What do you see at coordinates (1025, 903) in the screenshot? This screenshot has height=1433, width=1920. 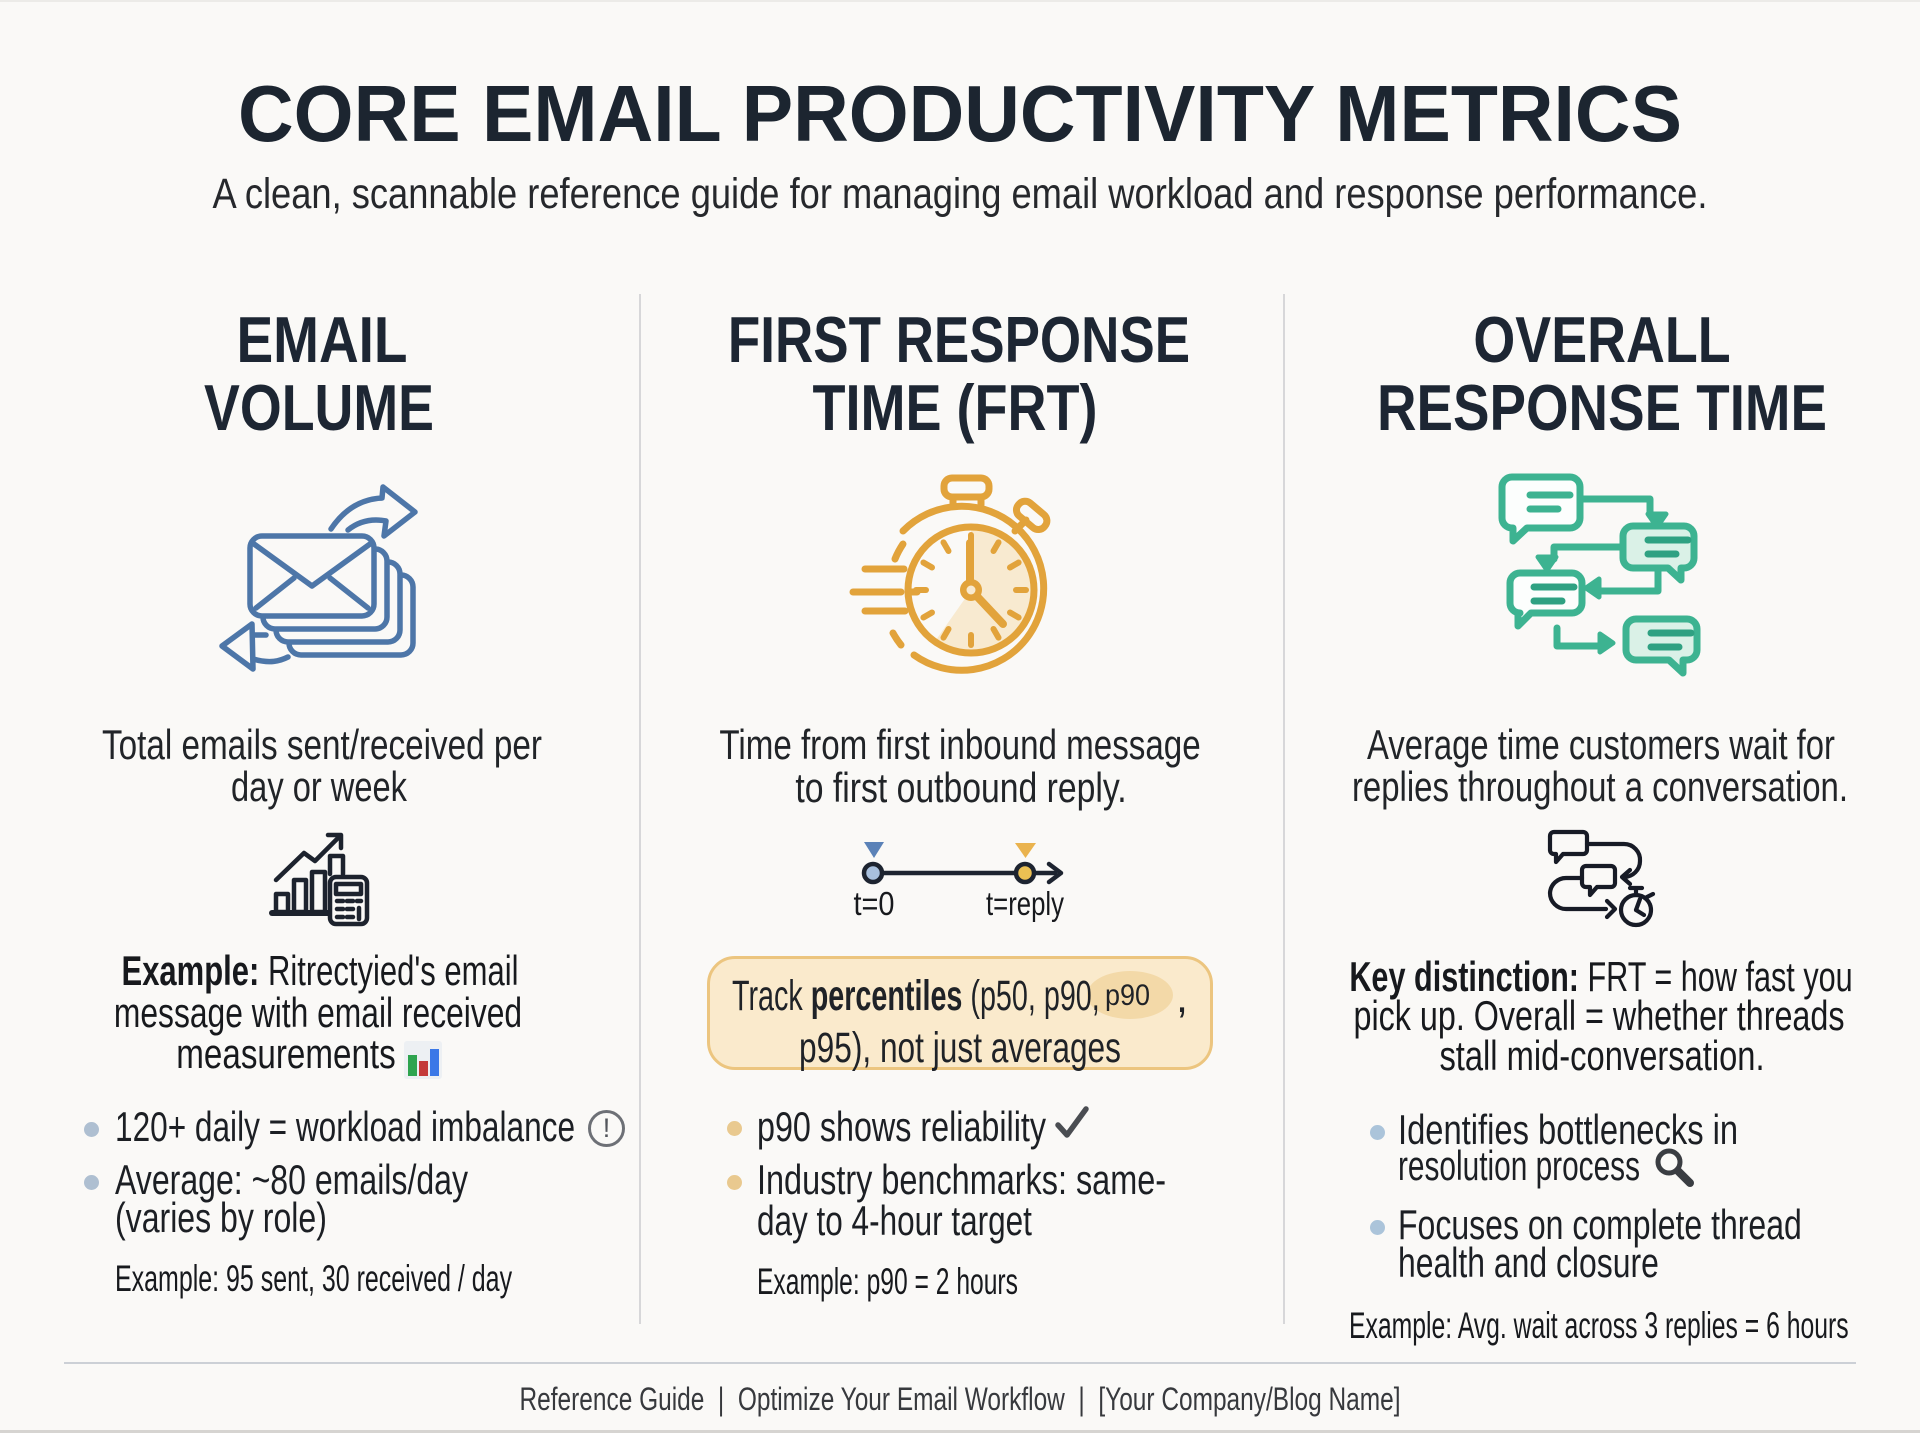 I see `svg-text: t=reply` at bounding box center [1025, 903].